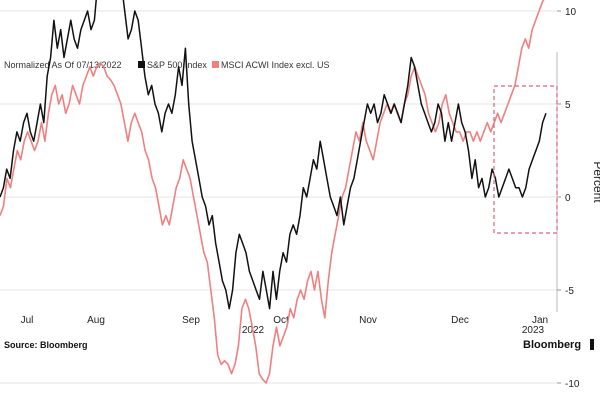 This screenshot has width=600, height=400. Describe the element at coordinates (63, 65) in the screenshot. I see `legend-note: Normalized As Of 07/13/2022` at that location.